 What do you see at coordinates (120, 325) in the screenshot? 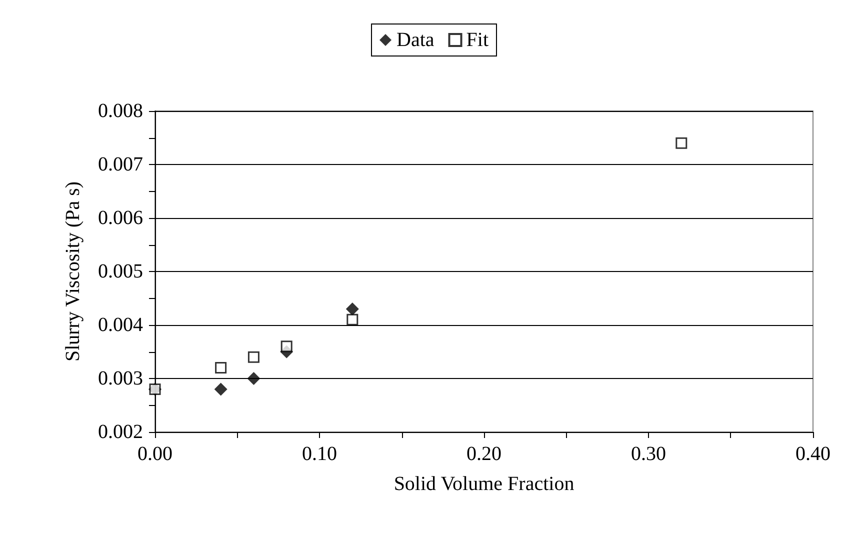
I see `y-tick-label: 0.004` at bounding box center [120, 325].